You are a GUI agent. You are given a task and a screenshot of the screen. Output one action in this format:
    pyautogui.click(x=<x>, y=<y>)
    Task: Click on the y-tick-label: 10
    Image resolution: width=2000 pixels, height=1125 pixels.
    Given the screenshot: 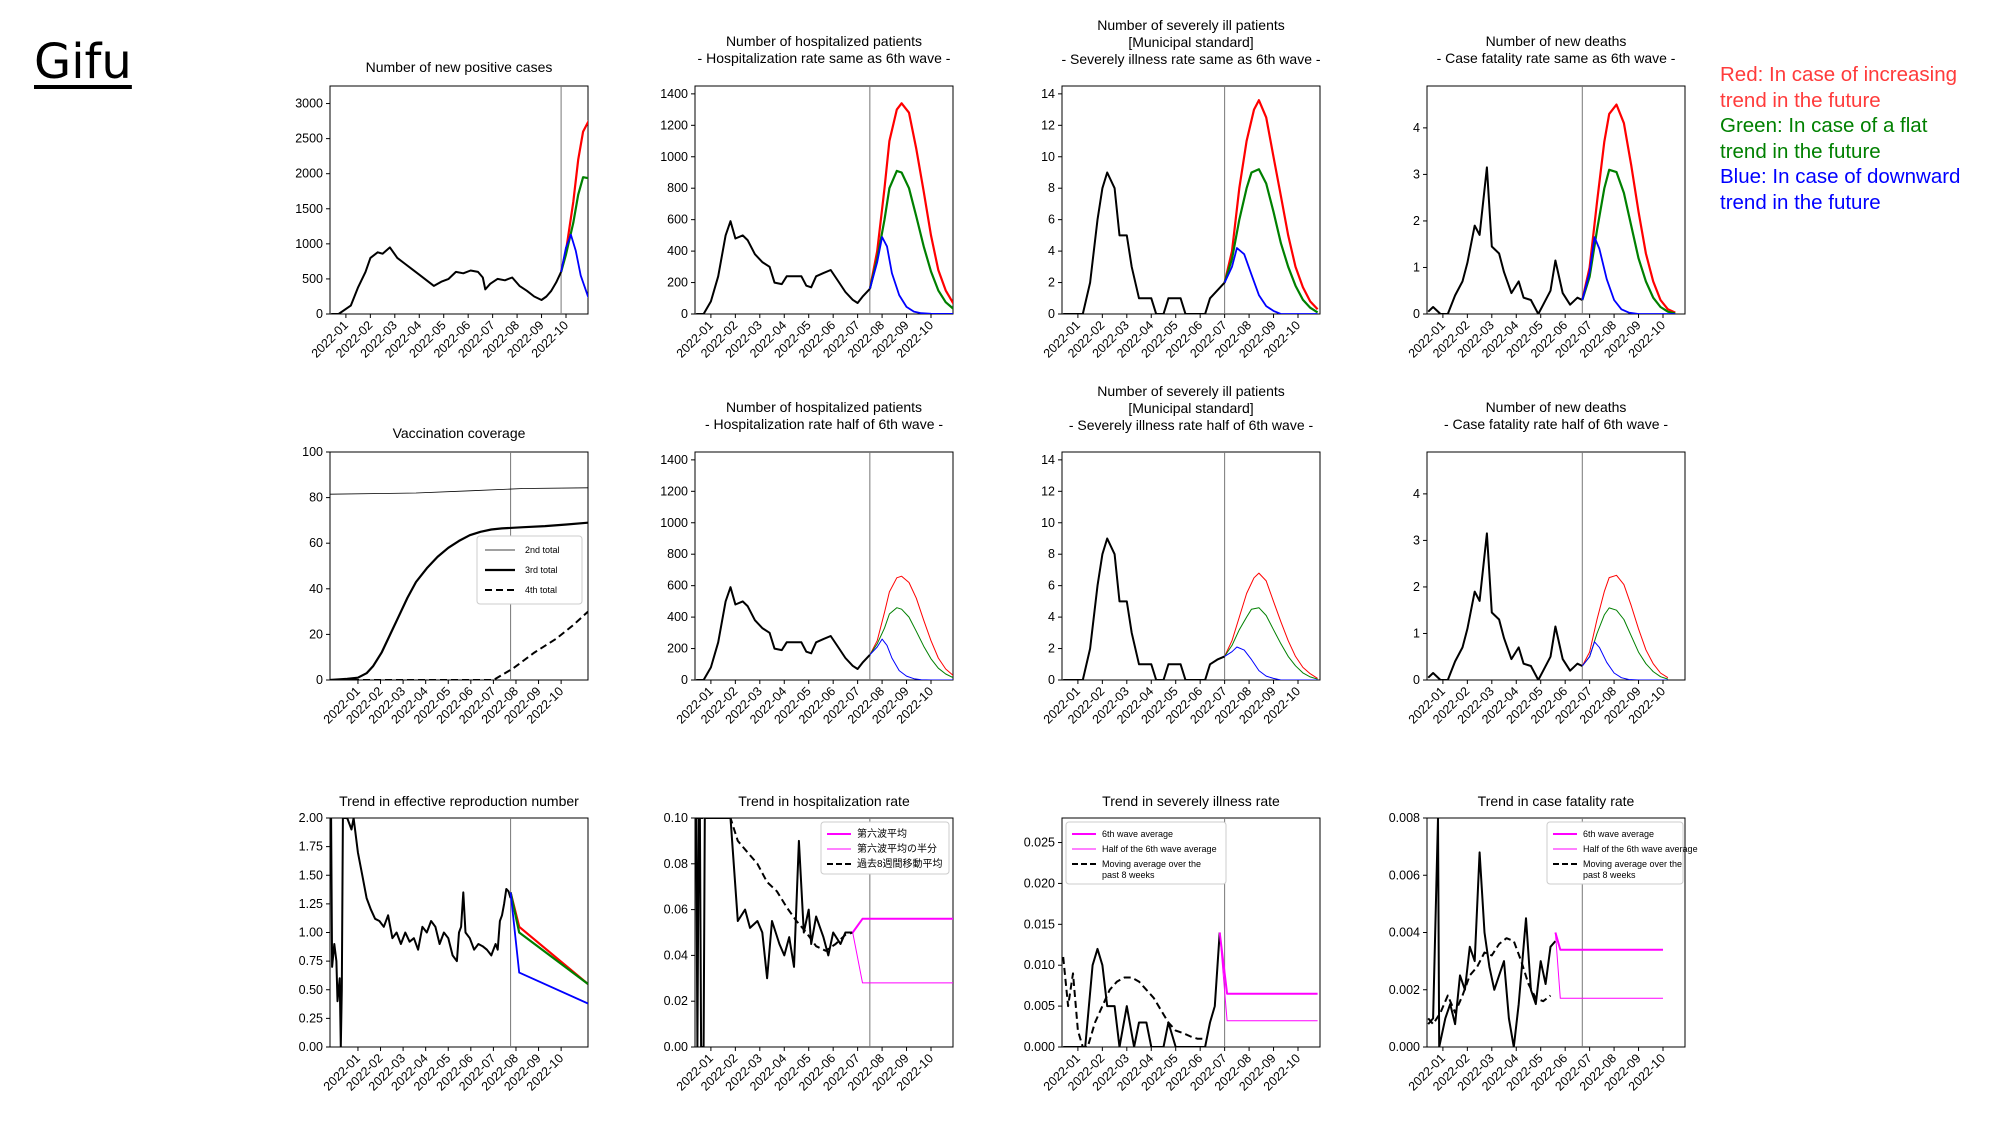 What is the action you would take?
    pyautogui.click(x=1048, y=523)
    